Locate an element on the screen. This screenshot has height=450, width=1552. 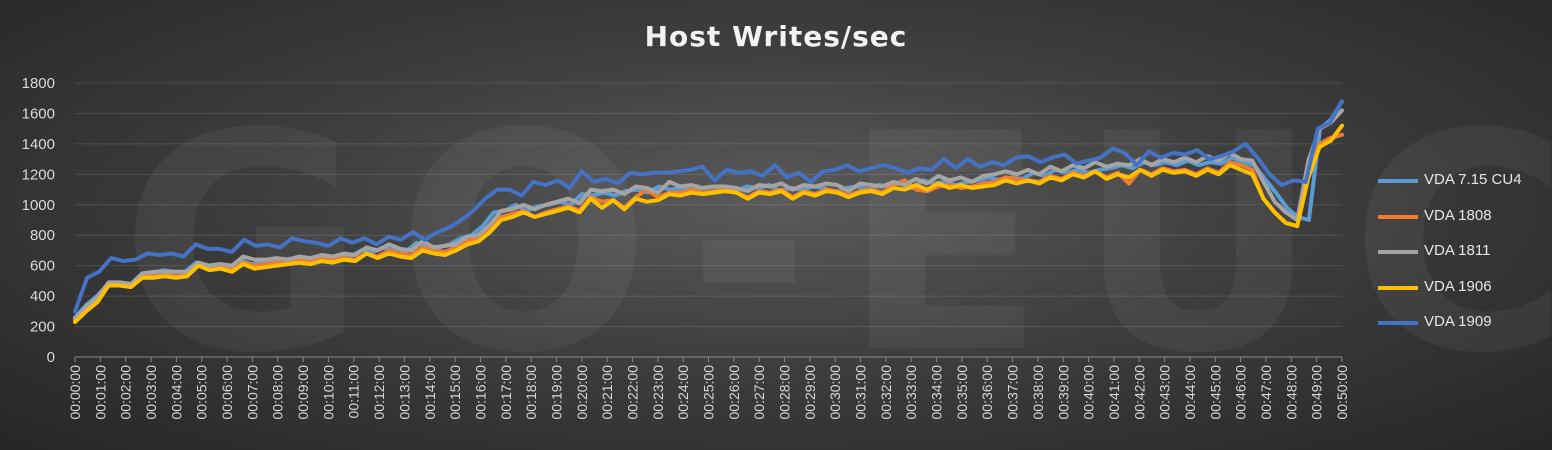
x-tick-label: 00:02:00 is located at coordinates (126, 392).